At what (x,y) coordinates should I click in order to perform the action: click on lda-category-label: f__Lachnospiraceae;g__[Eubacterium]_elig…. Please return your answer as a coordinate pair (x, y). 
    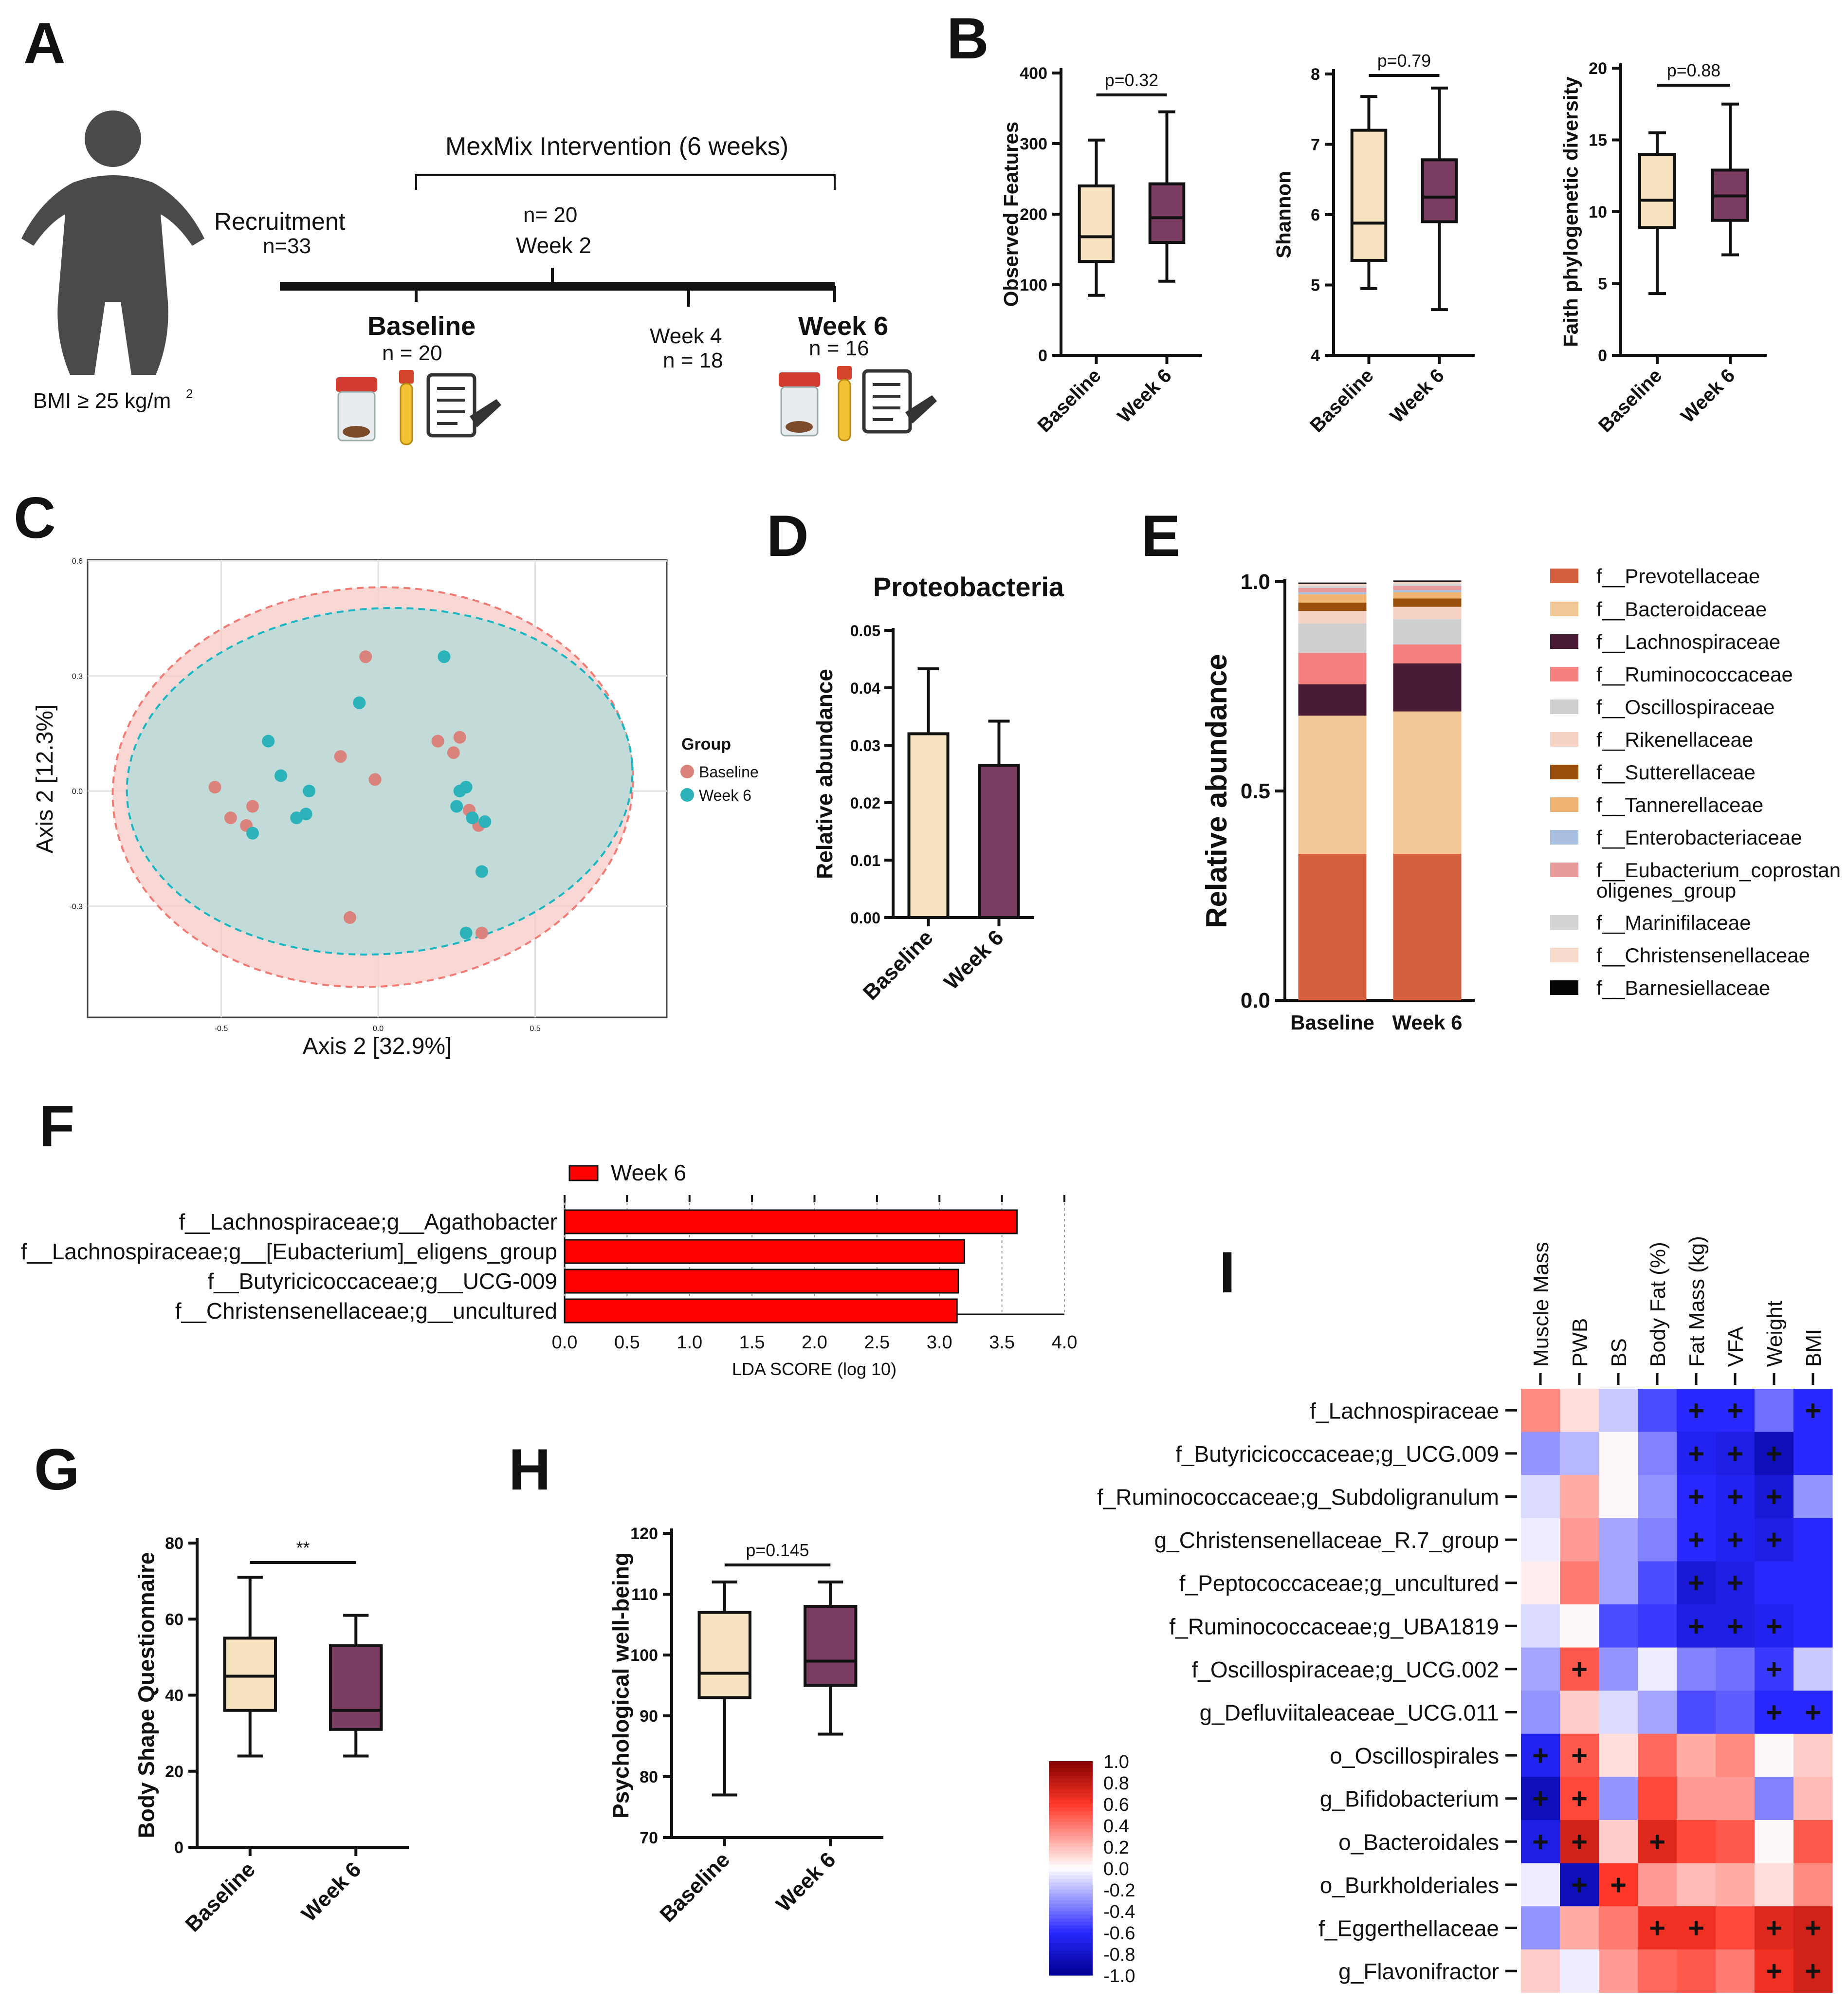
    Looking at the image, I should click on (289, 1252).